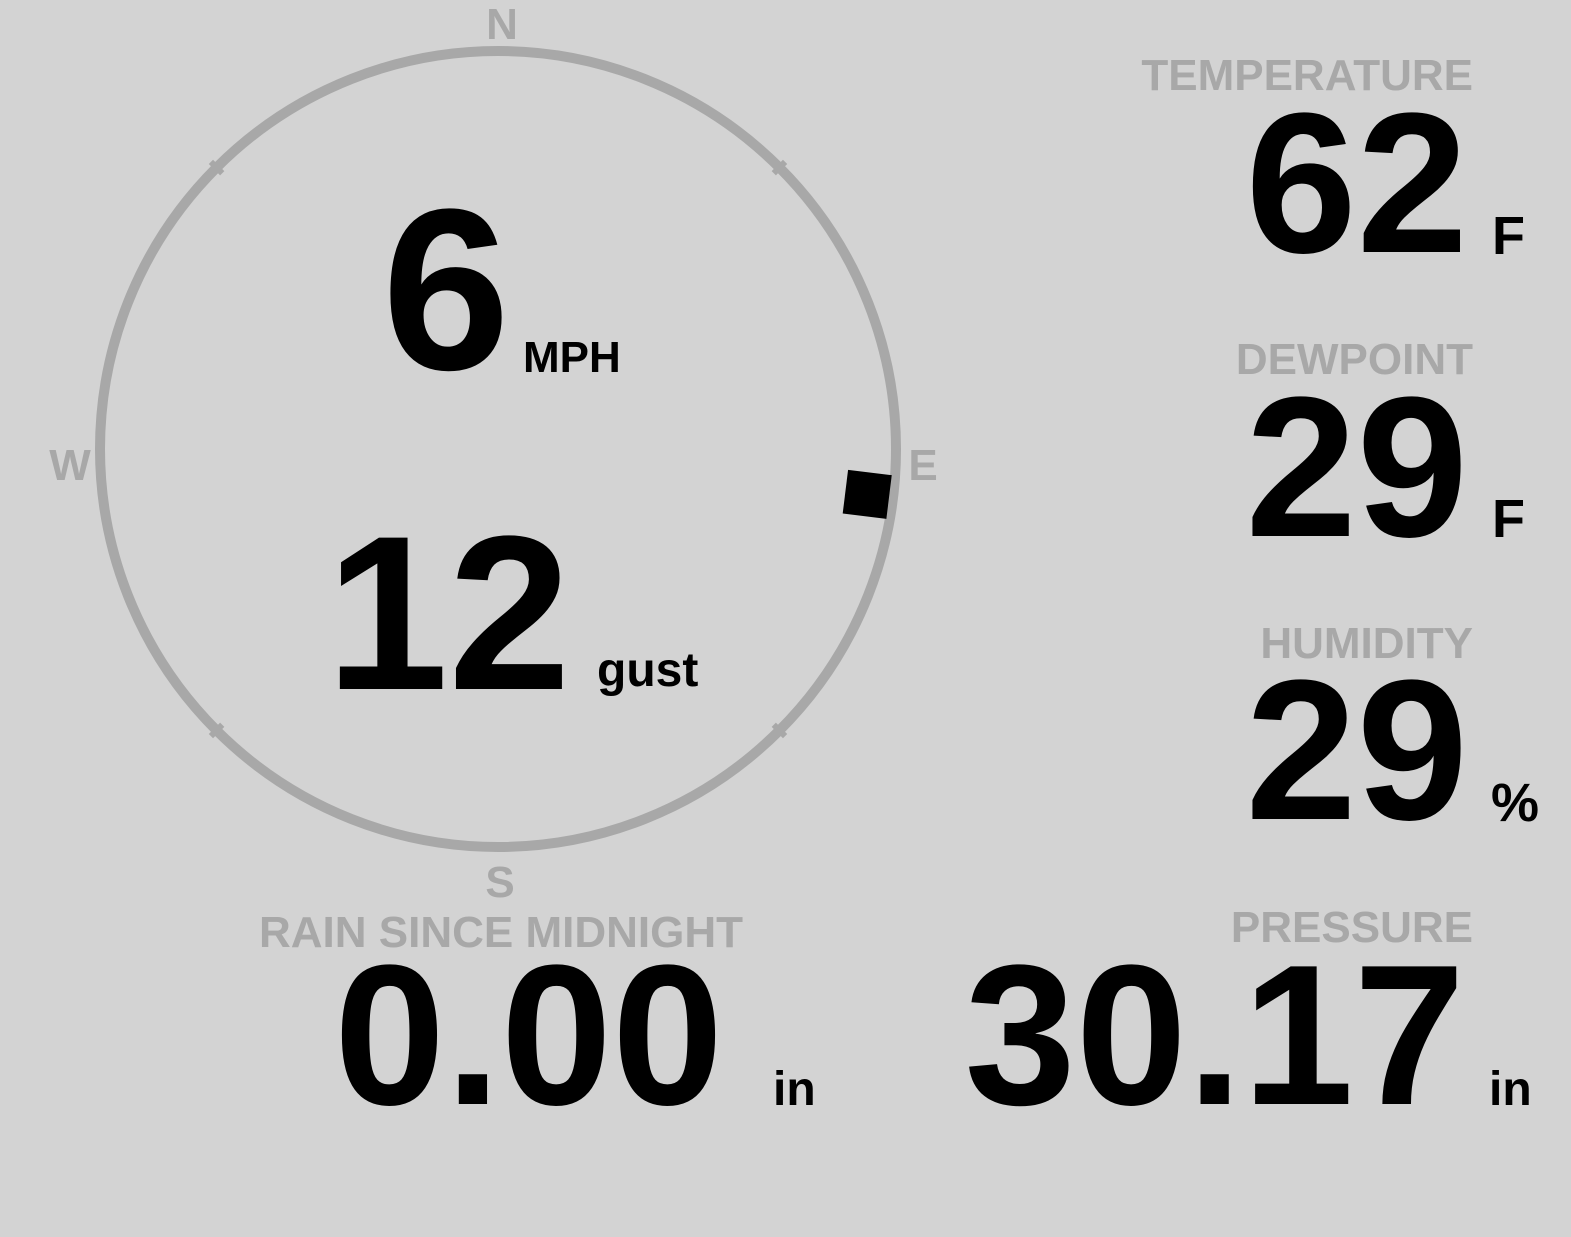 This screenshot has height=1237, width=1571. What do you see at coordinates (502, 24) in the screenshot?
I see `compass-north: N` at bounding box center [502, 24].